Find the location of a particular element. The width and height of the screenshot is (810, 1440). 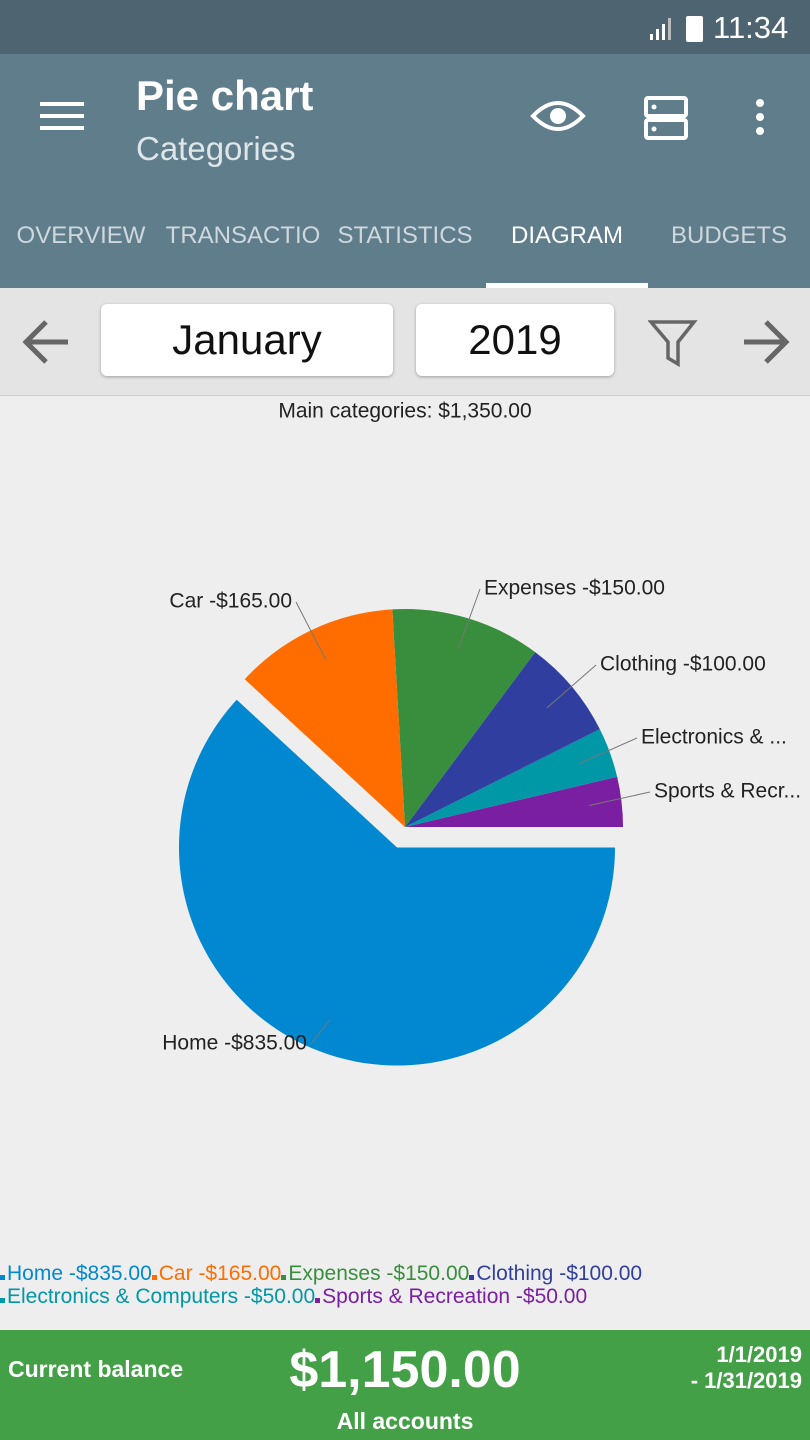

year-selector: 2019 is located at coordinates (515, 340).